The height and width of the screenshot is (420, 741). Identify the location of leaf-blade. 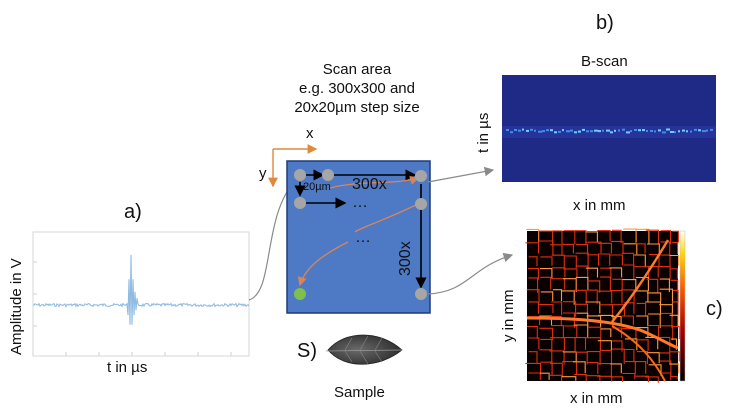
(365, 349).